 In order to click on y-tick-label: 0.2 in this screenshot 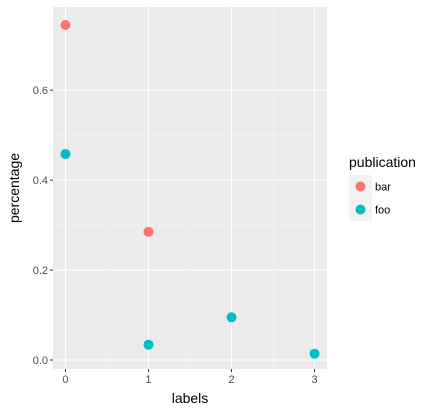, I will do `click(40, 271)`.